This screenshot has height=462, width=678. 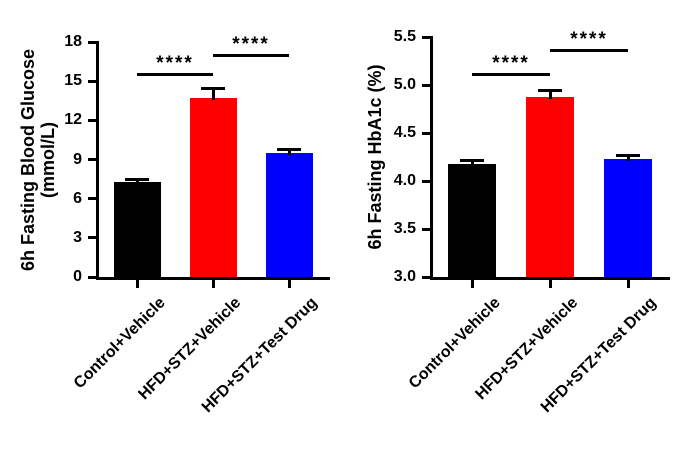 What do you see at coordinates (404, 180) in the screenshot?
I see `y-tick-label: 4.0` at bounding box center [404, 180].